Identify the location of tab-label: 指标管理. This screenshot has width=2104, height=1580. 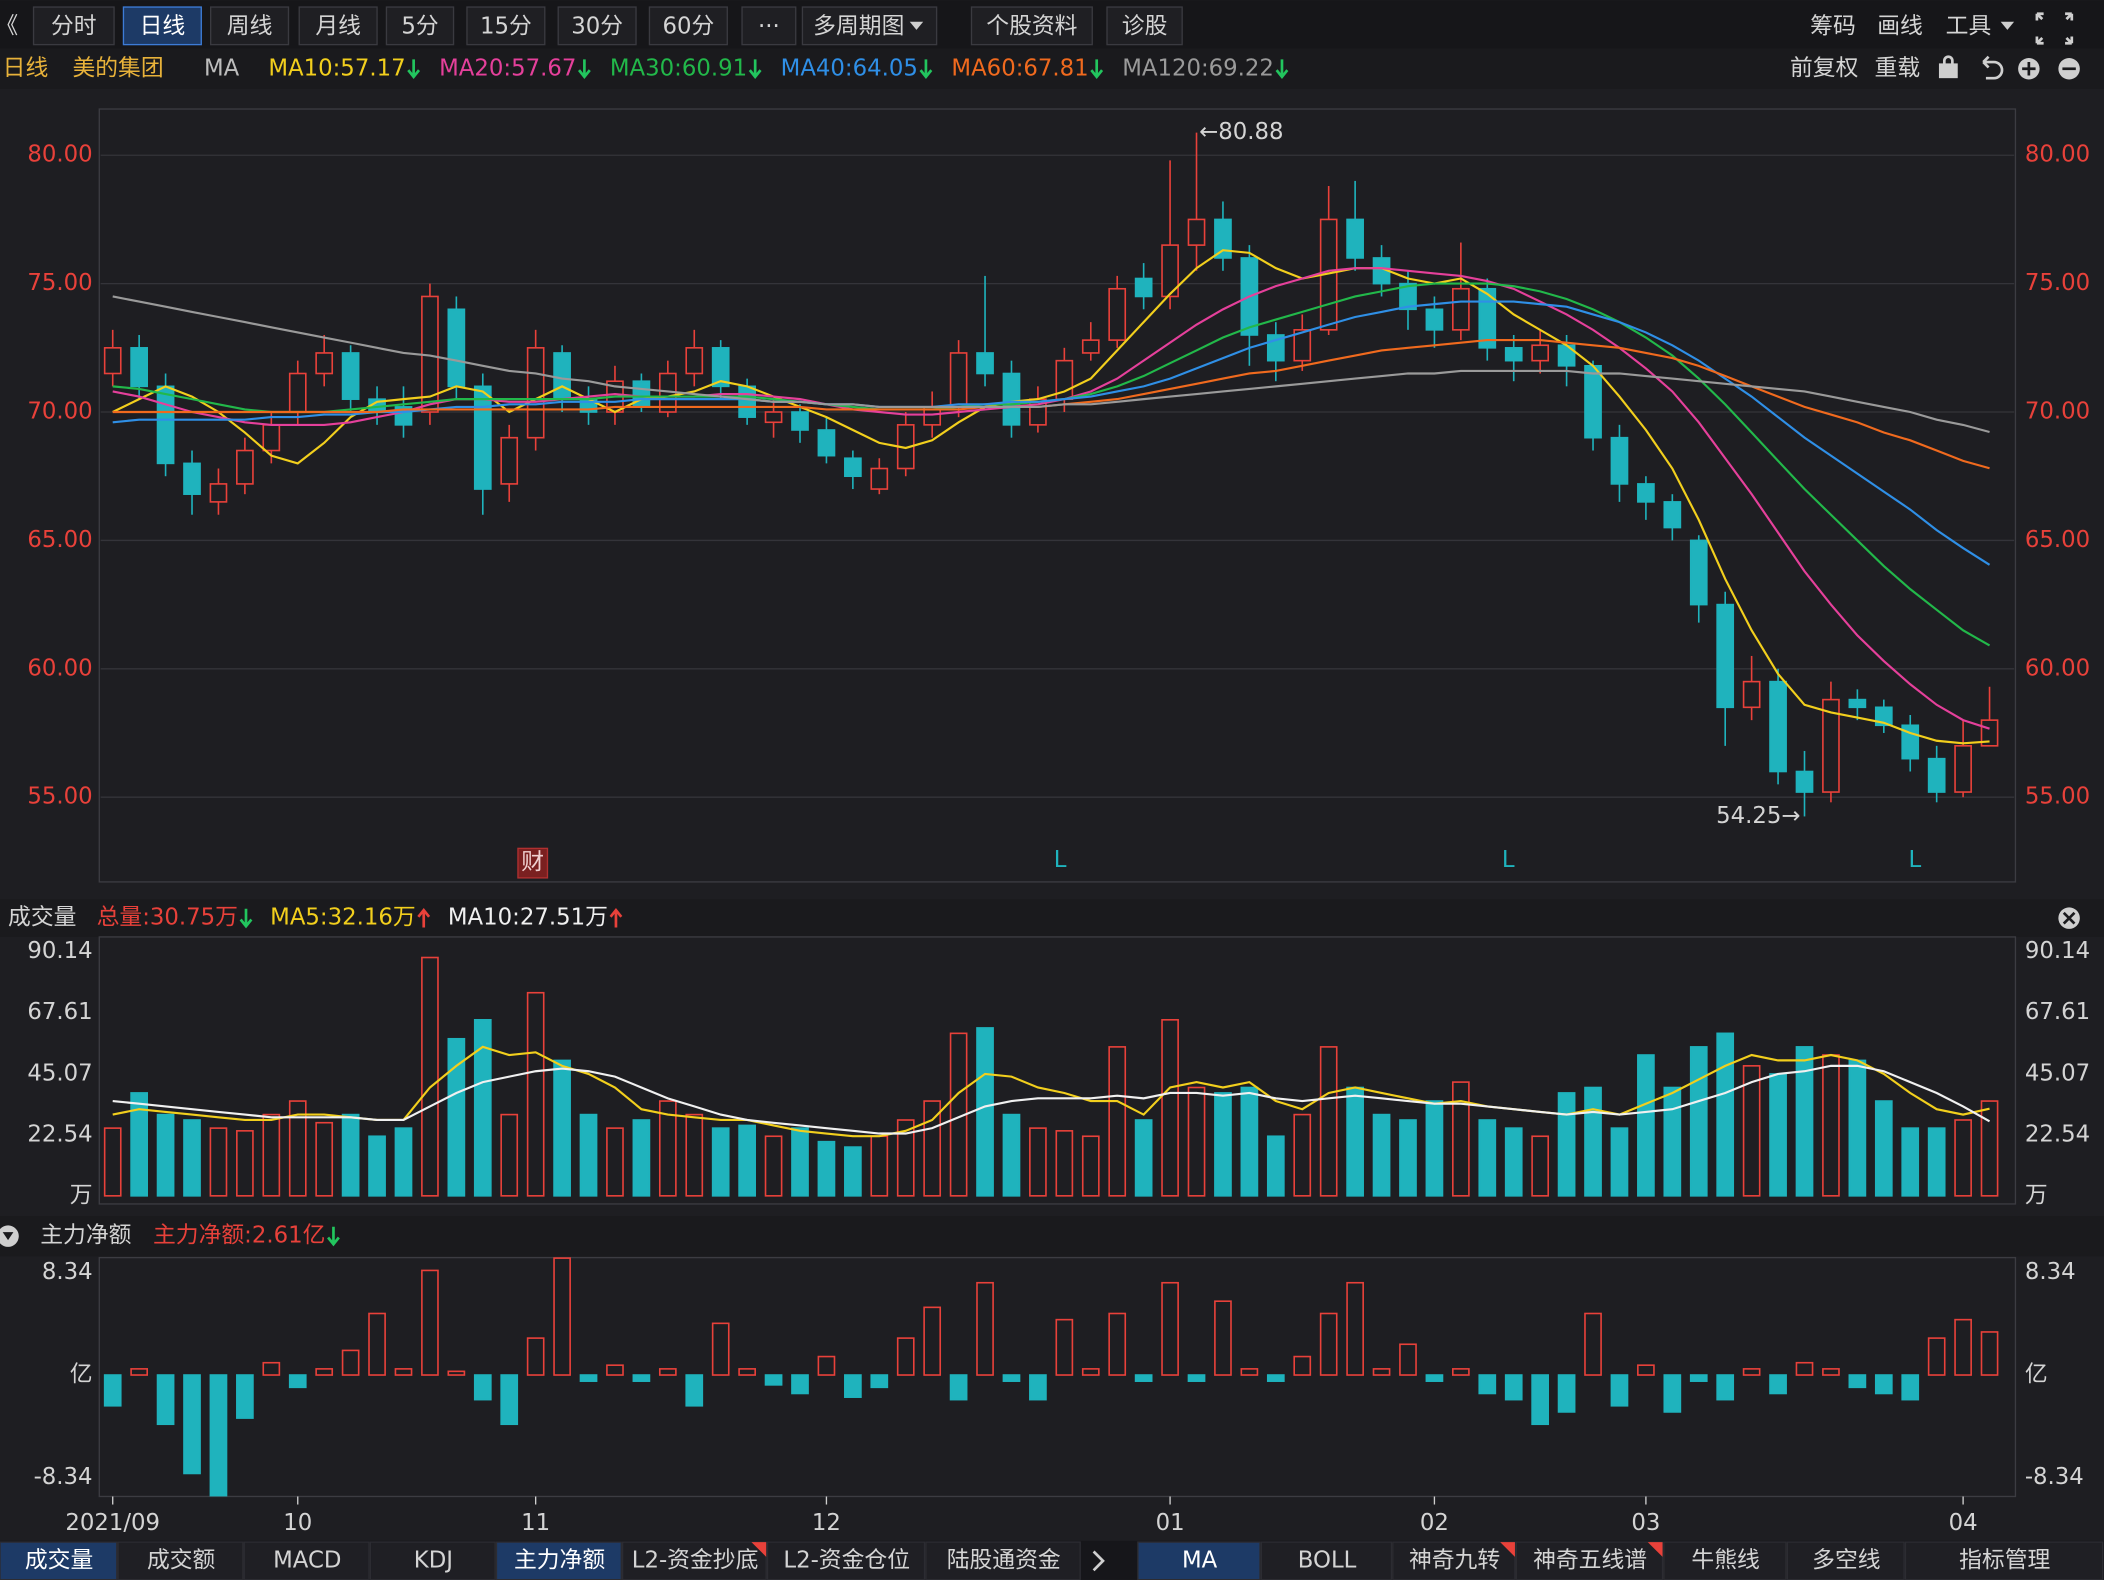
(2004, 1560).